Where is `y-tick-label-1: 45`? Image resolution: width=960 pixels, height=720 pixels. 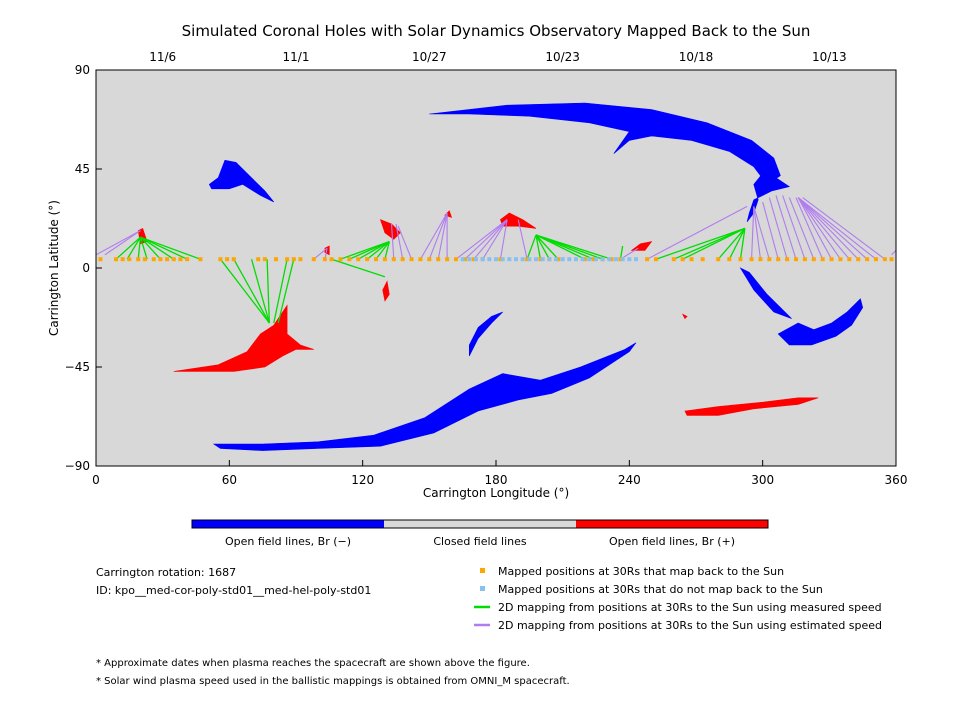
y-tick-label-1: 45 is located at coordinates (82, 169).